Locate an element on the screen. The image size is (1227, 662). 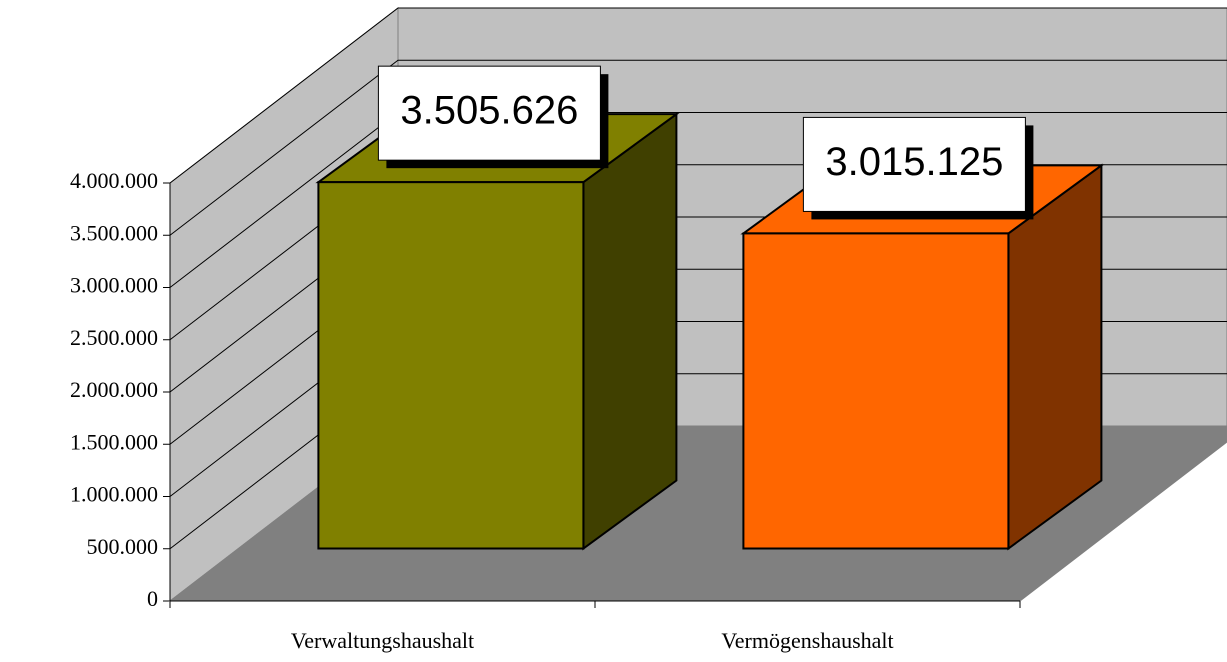
value-label: 3.015.125 is located at coordinates (914, 162).